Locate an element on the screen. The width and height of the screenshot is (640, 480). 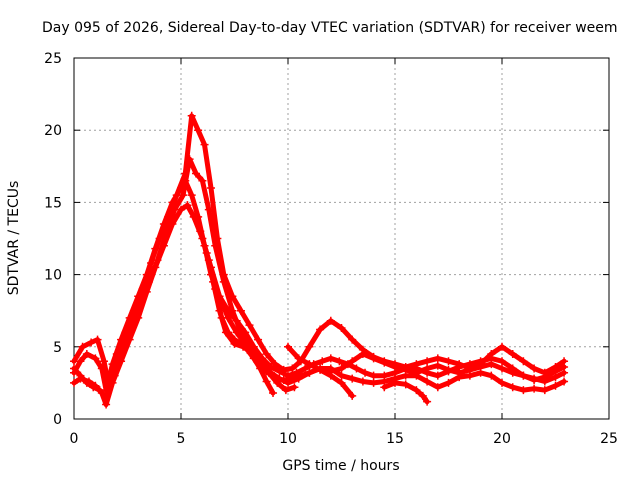
x-tick-label: 0 is located at coordinates (74, 439).